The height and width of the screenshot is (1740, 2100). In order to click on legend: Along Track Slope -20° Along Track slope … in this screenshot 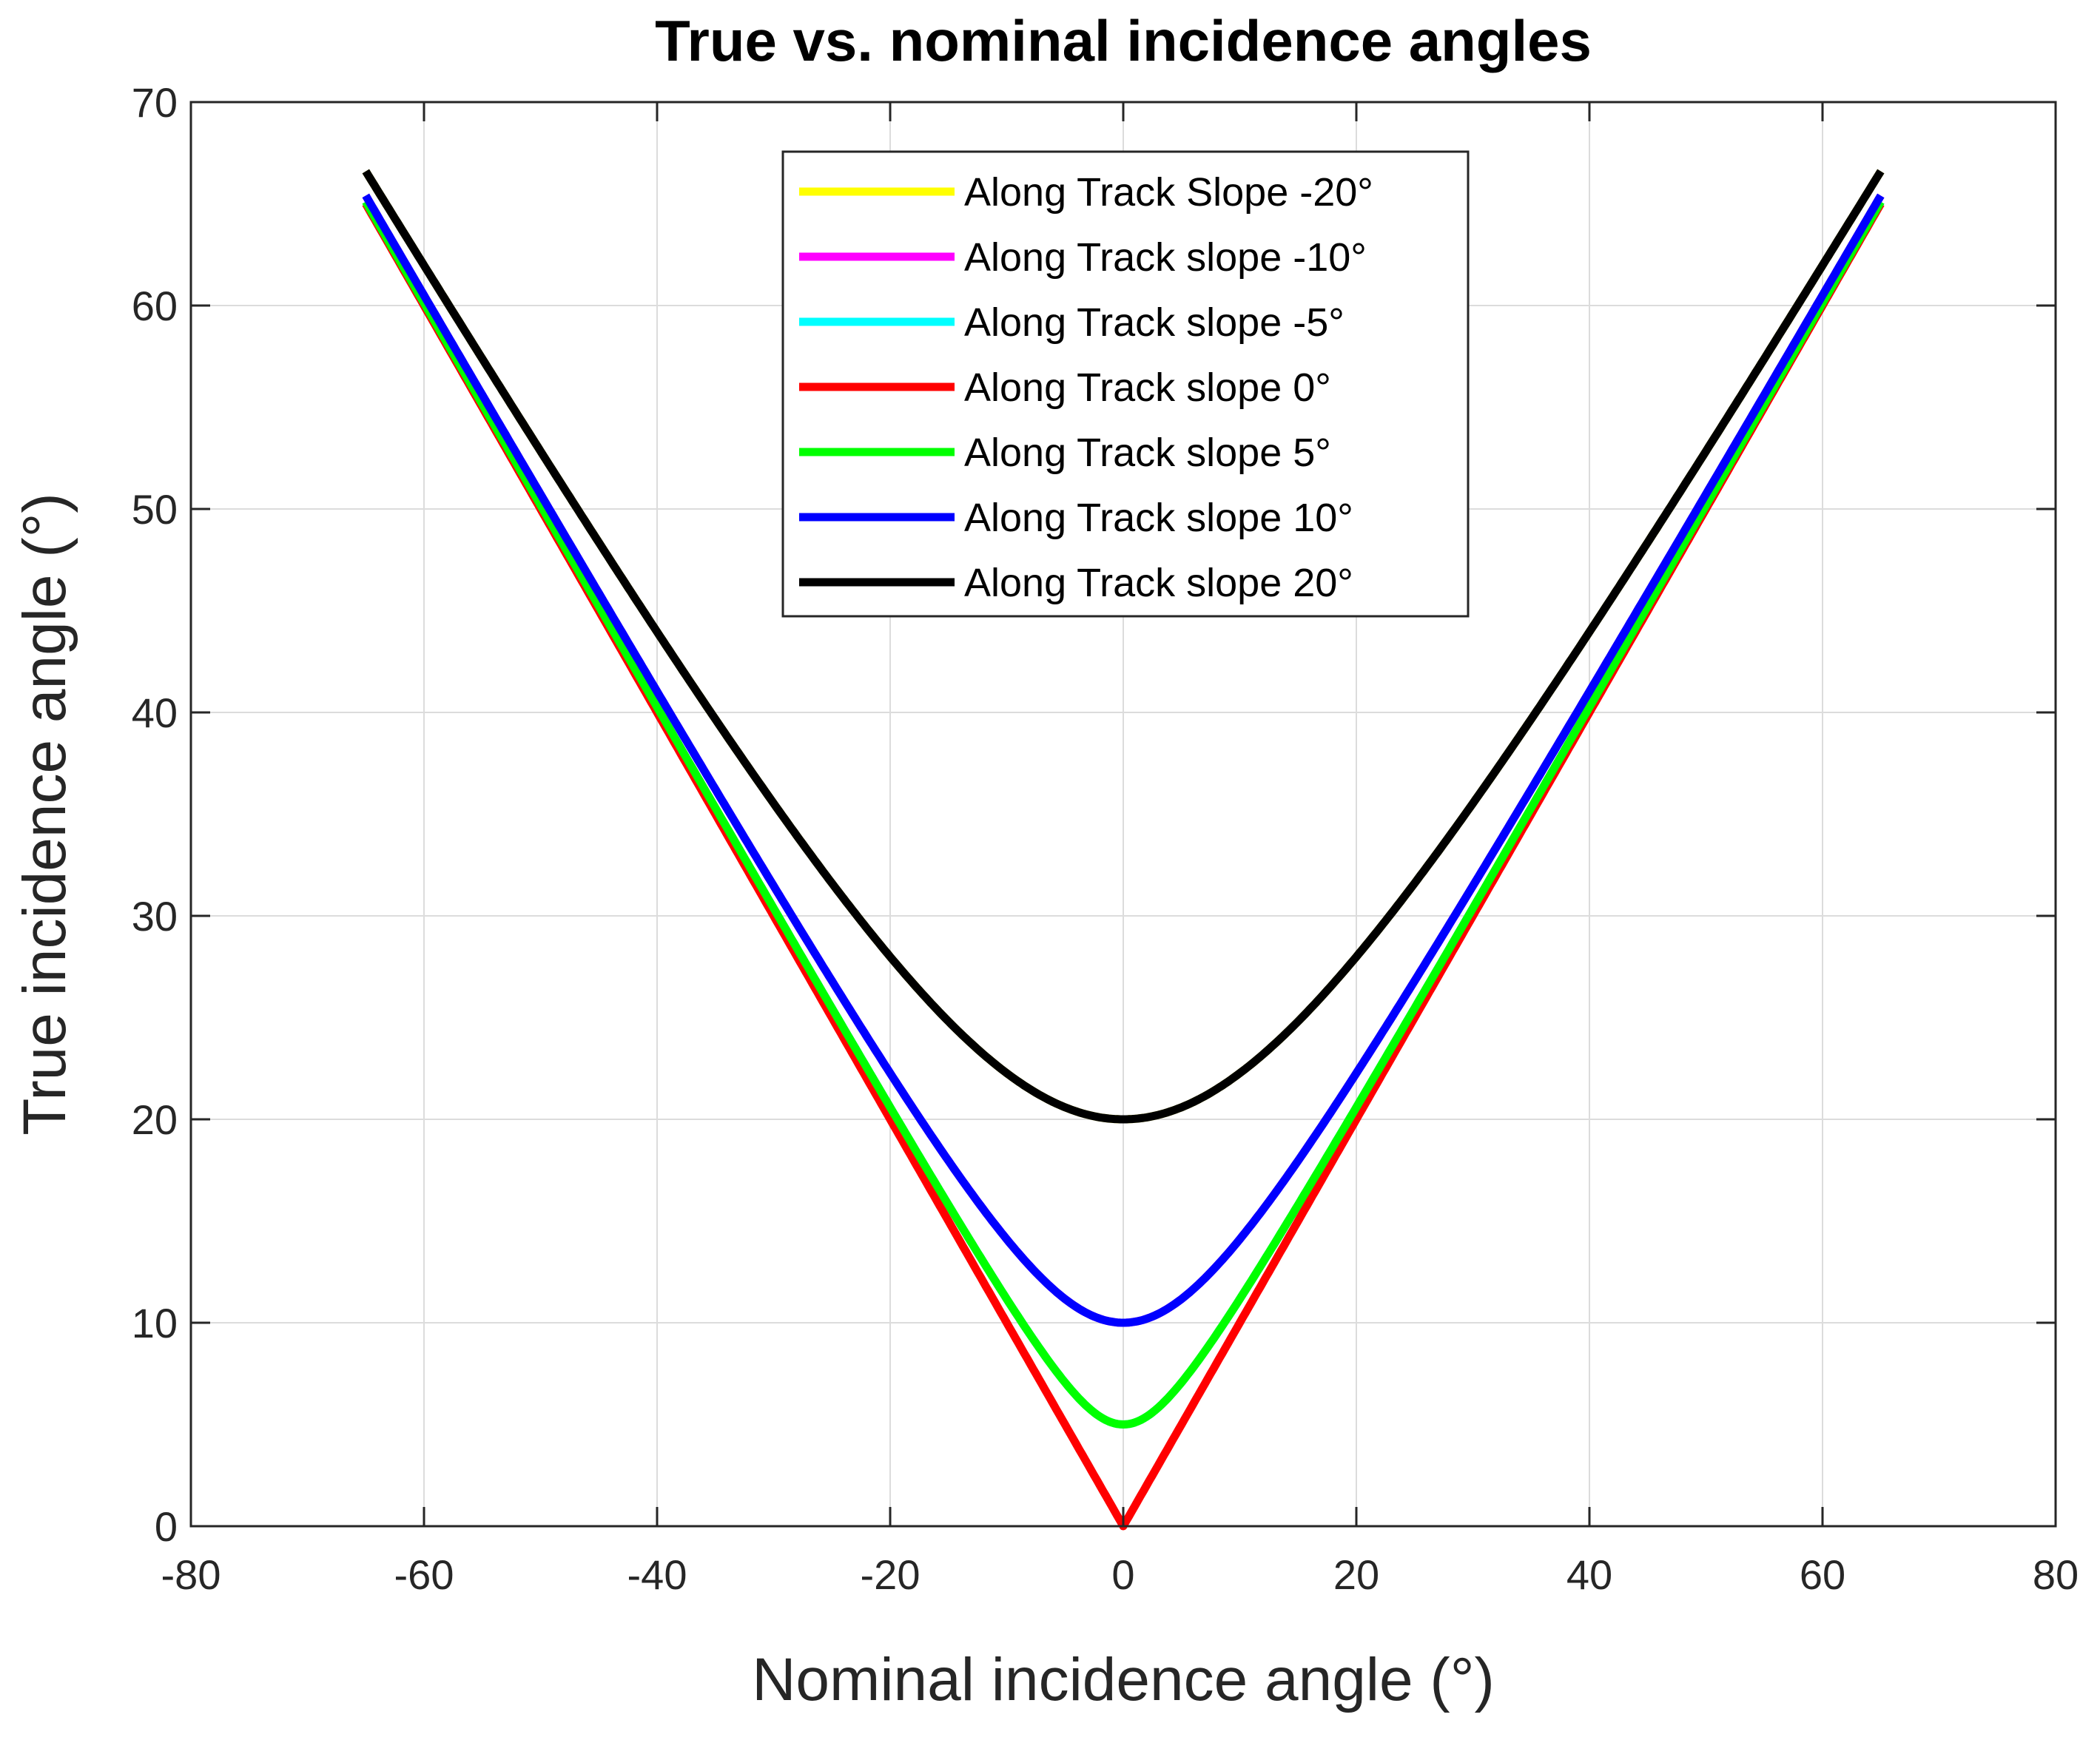, I will do `click(1126, 384)`.